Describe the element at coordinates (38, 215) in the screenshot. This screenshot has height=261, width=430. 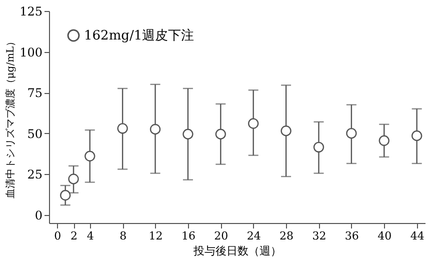
I see `y-tick-label: 0` at that location.